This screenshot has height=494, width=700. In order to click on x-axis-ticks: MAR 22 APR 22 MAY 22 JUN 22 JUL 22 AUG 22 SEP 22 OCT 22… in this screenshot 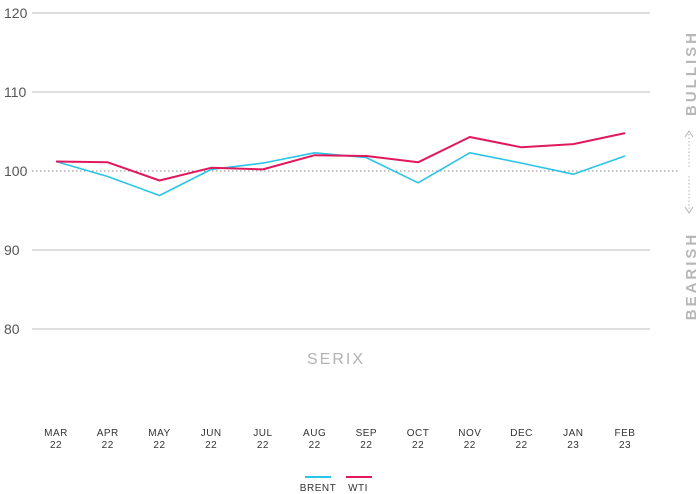, I will do `click(339, 439)`.